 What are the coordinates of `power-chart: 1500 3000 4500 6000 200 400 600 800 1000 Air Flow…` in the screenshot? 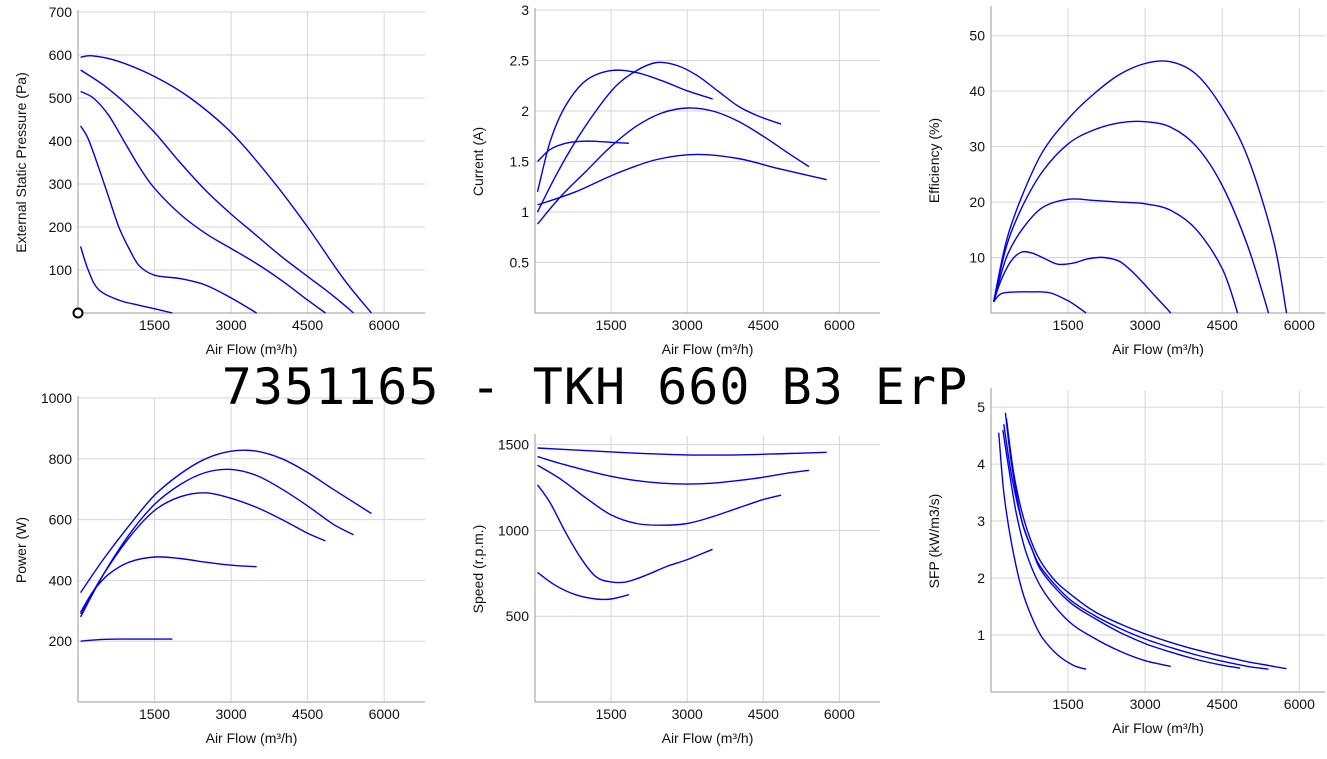 It's located at (219, 568).